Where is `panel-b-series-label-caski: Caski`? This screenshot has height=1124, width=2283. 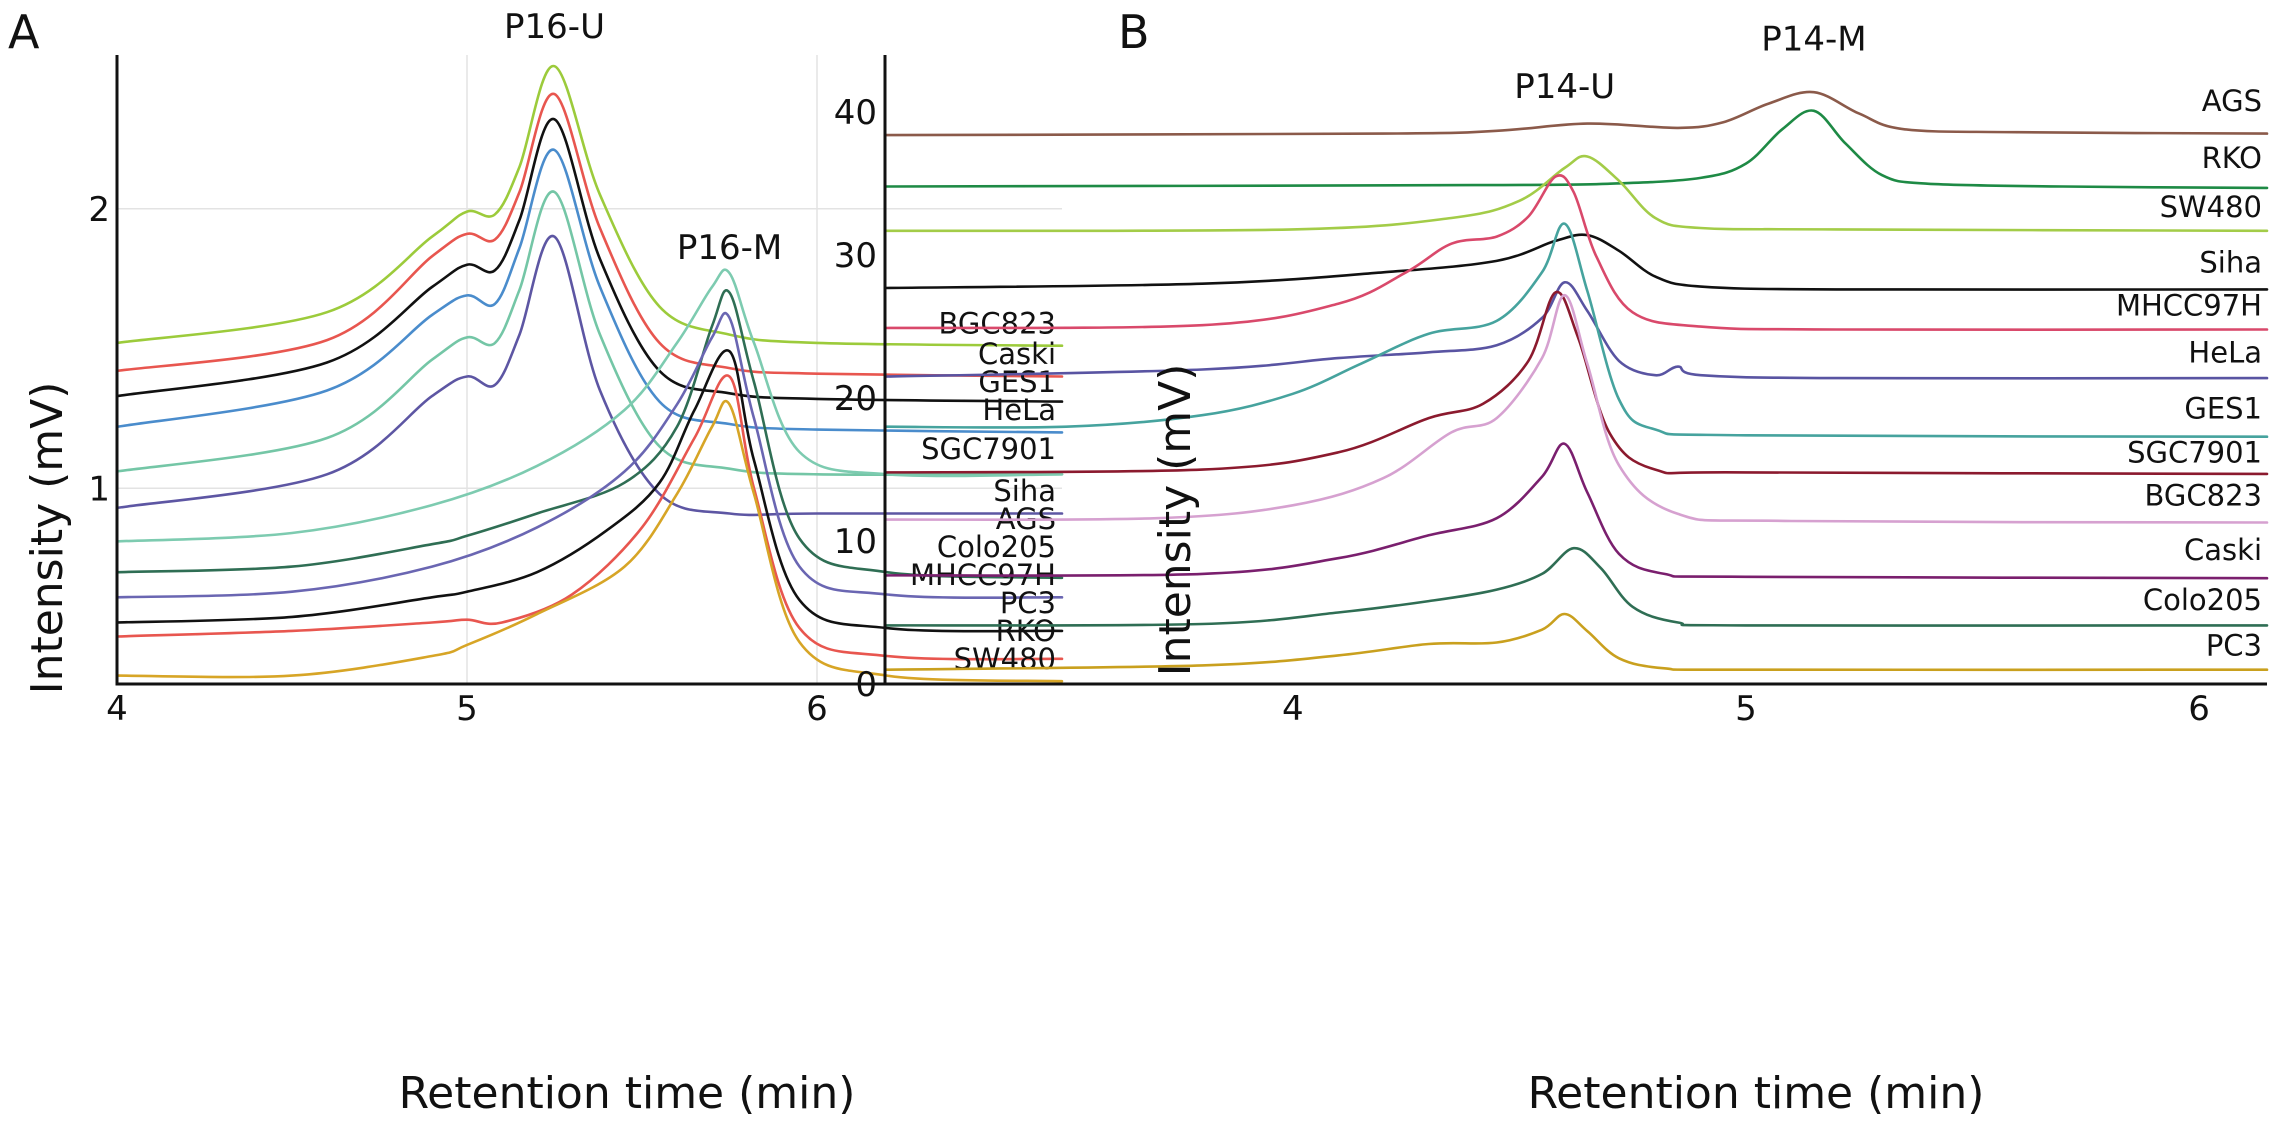
panel-b-series-label-caski: Caski is located at coordinates (2223, 550).